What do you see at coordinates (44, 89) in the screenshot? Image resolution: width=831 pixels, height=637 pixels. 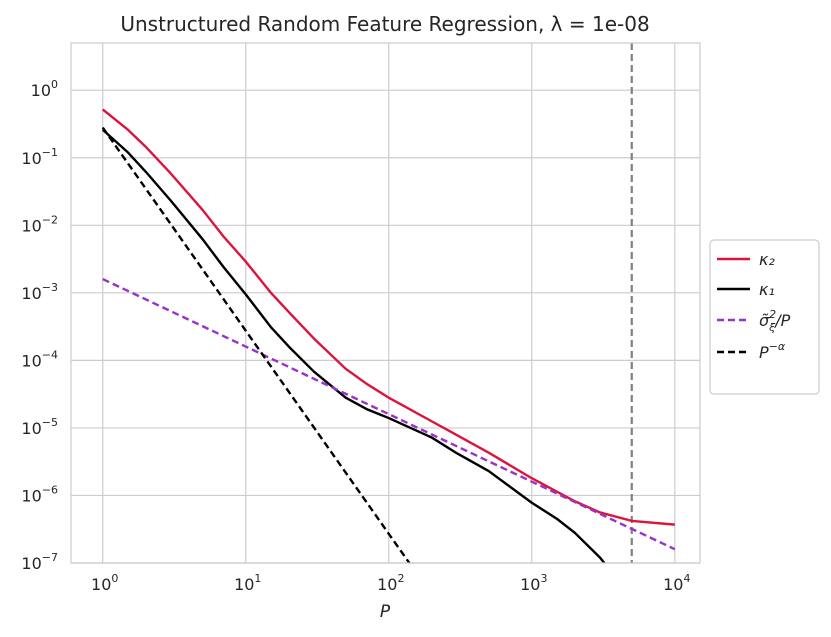 I see `y-tick-label: 10⁰` at bounding box center [44, 89].